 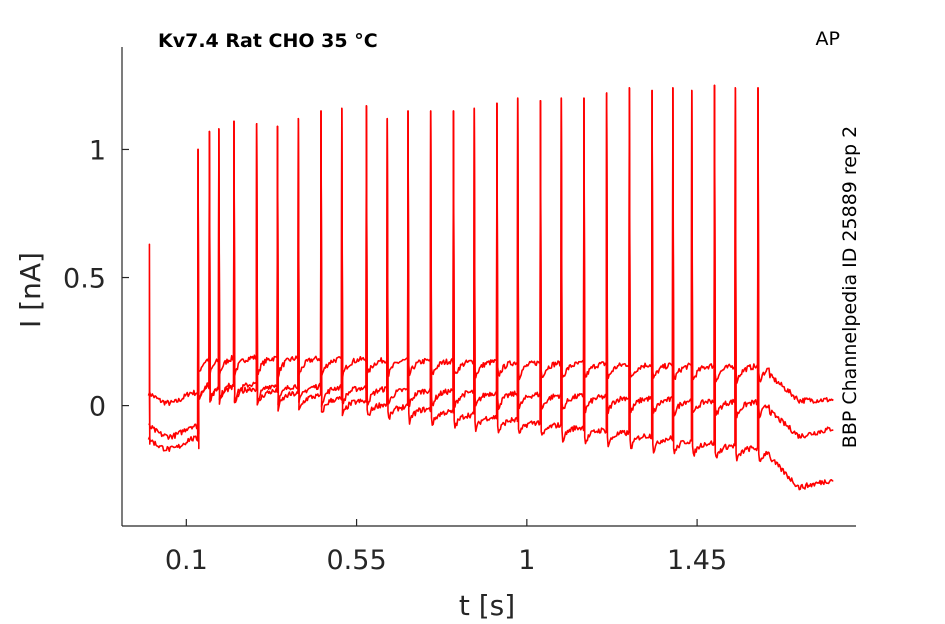 I want to click on y-tick-label: 0.5, so click(x=84, y=279).